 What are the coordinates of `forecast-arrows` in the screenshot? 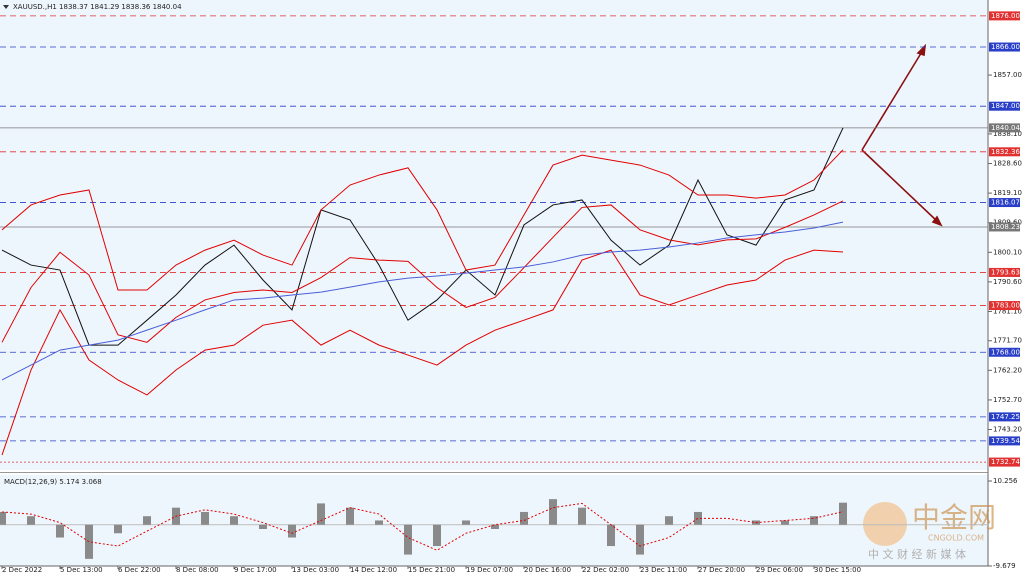 It's located at (902, 135).